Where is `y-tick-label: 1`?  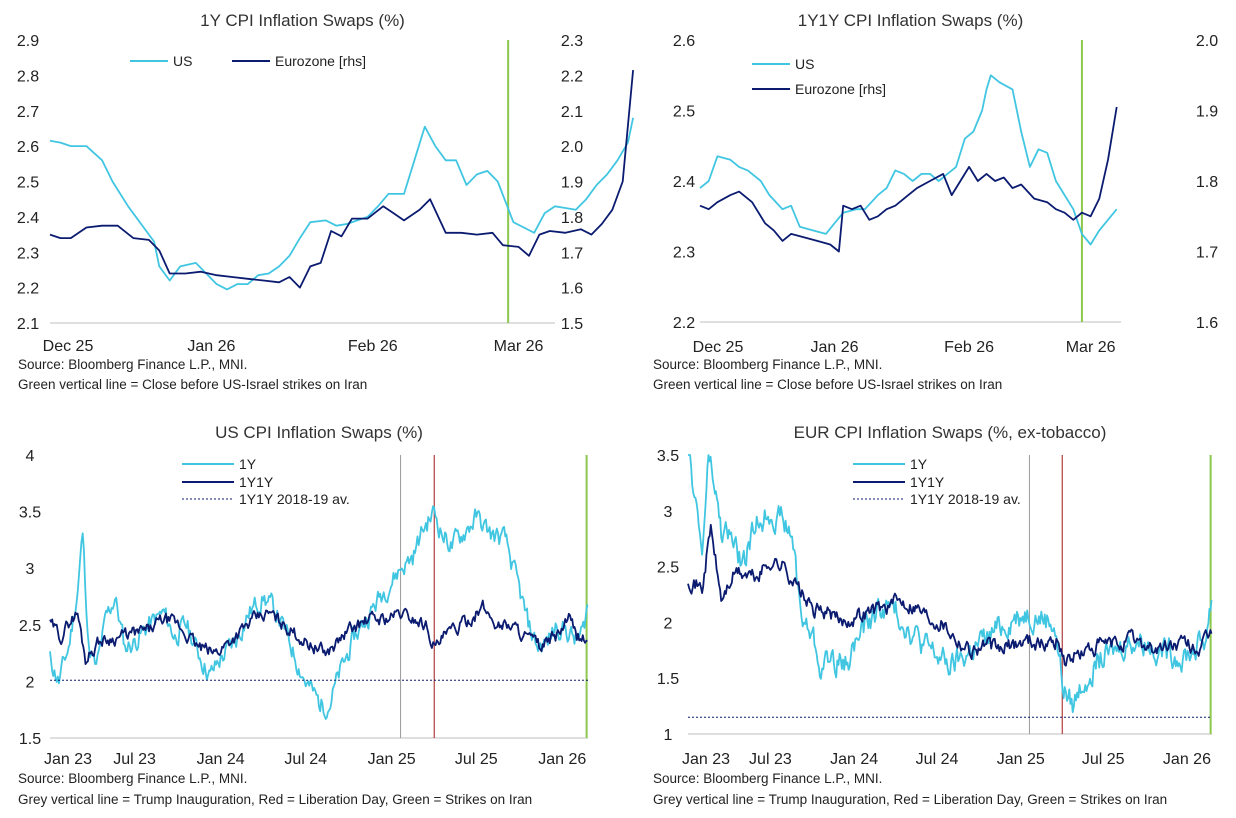
y-tick-label: 1 is located at coordinates (668, 735).